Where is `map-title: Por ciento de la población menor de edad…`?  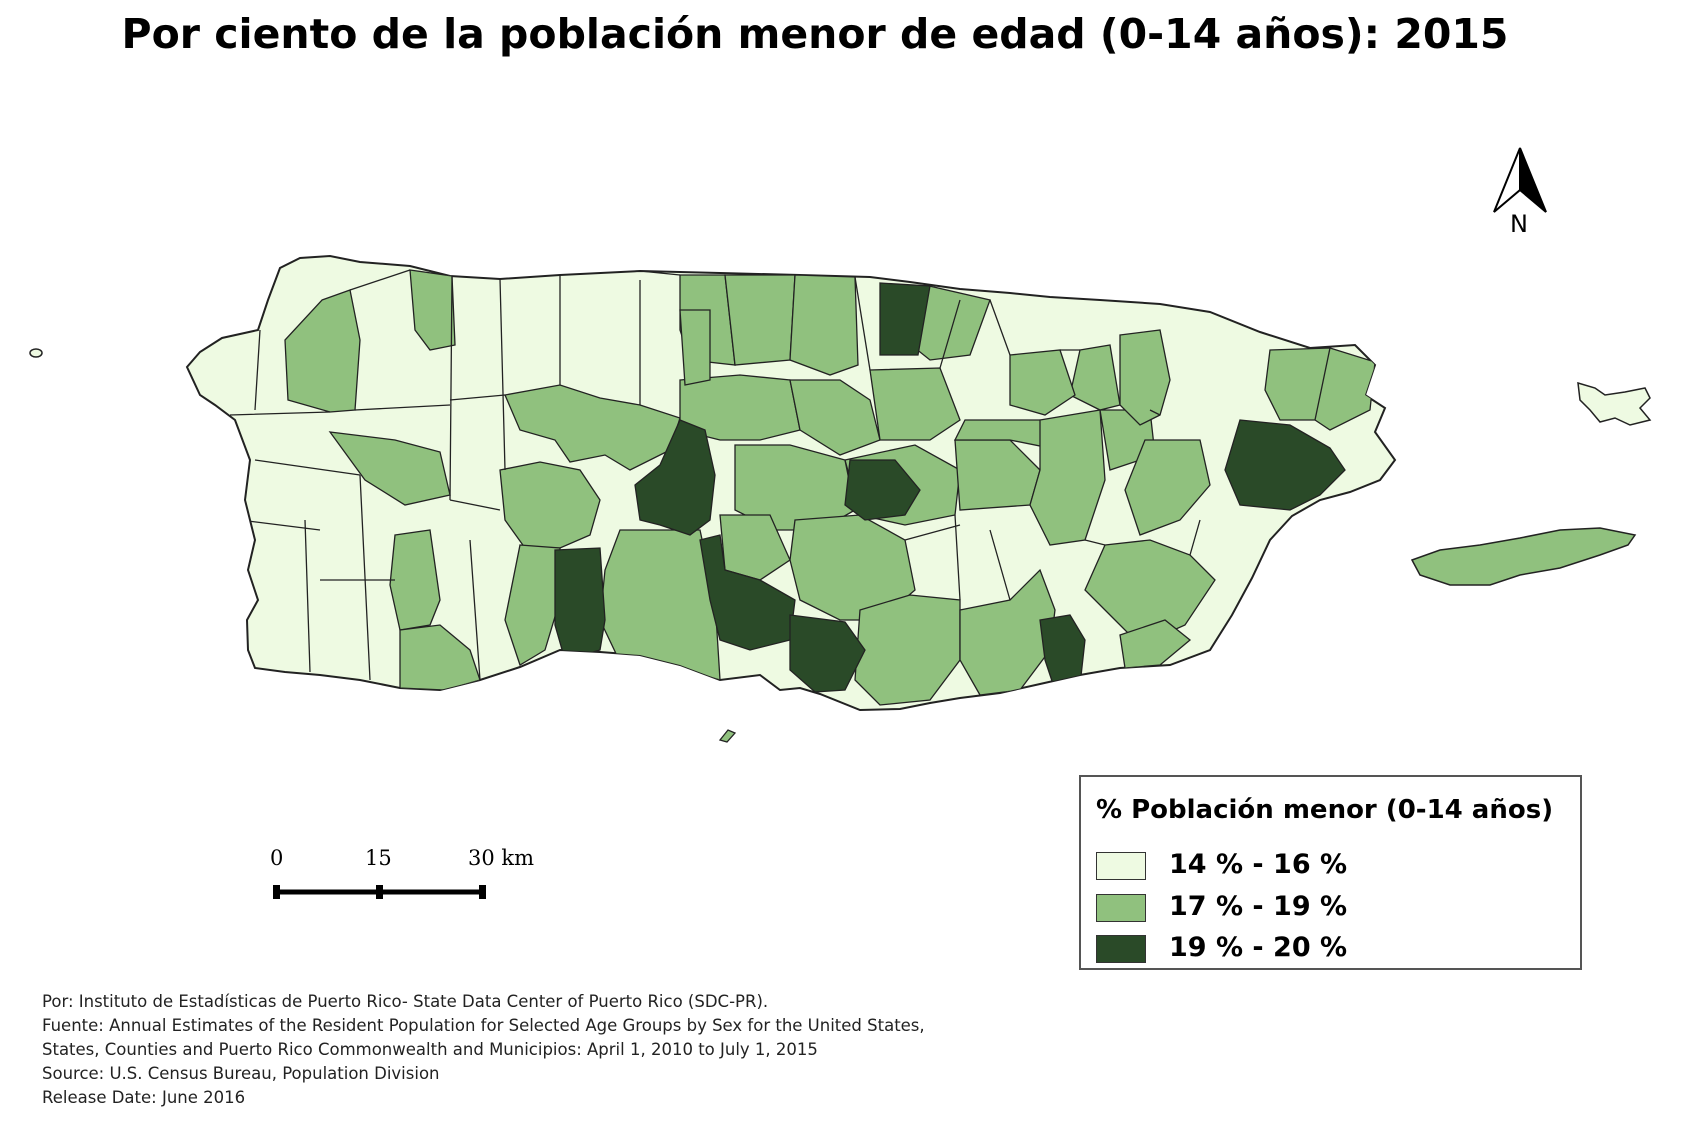
map-title: Por ciento de la población menor de edad… is located at coordinates (815, 34).